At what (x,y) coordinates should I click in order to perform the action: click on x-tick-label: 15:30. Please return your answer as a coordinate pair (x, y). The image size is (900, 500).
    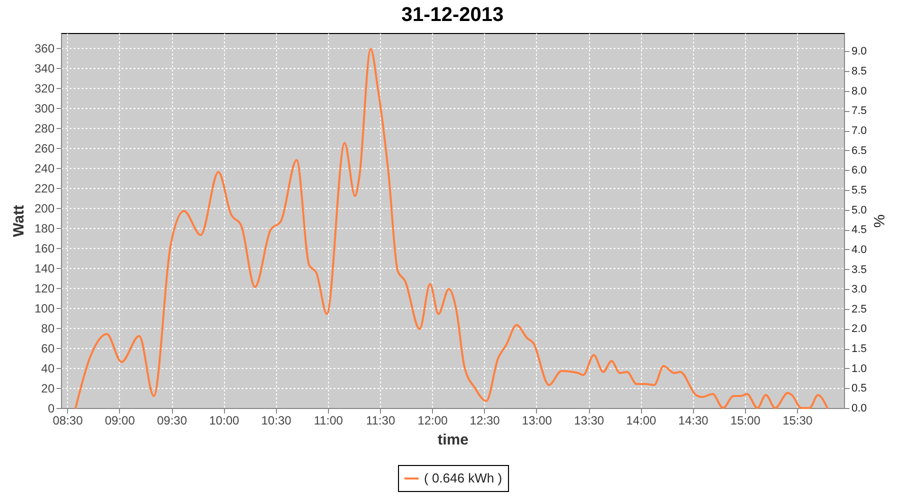
    Looking at the image, I should click on (797, 421).